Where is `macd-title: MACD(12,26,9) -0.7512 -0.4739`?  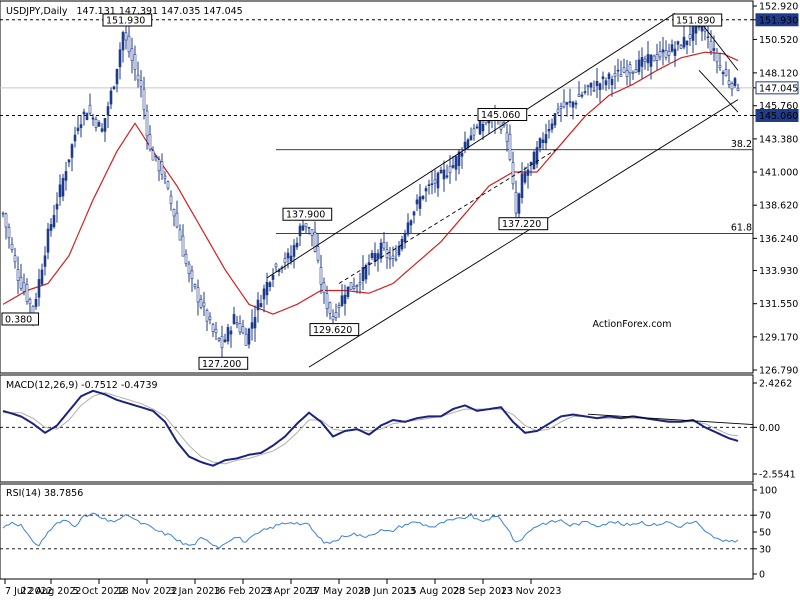 macd-title: MACD(12,26,9) -0.7512 -0.4739 is located at coordinates (82, 385).